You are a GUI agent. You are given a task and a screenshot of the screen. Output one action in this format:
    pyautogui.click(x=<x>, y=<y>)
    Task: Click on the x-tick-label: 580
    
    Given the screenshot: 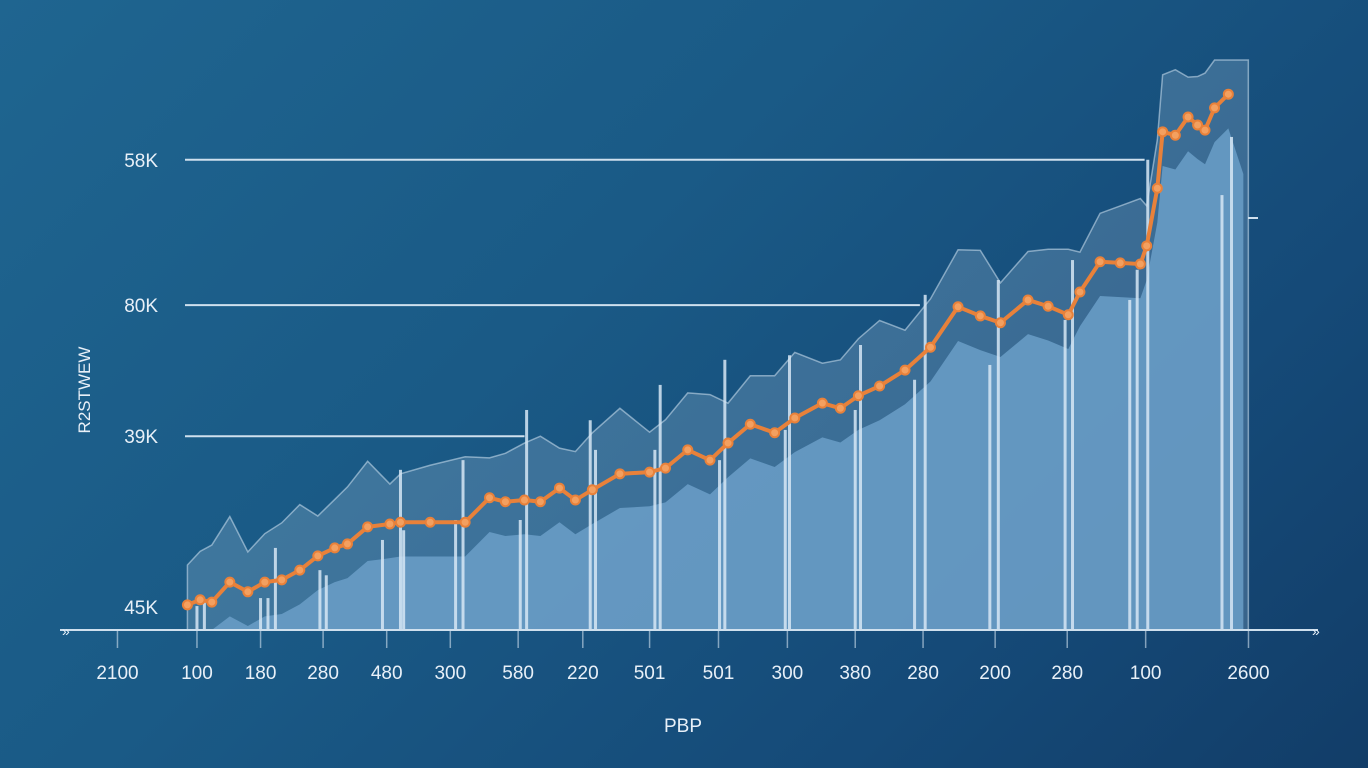 What is the action you would take?
    pyautogui.click(x=518, y=673)
    